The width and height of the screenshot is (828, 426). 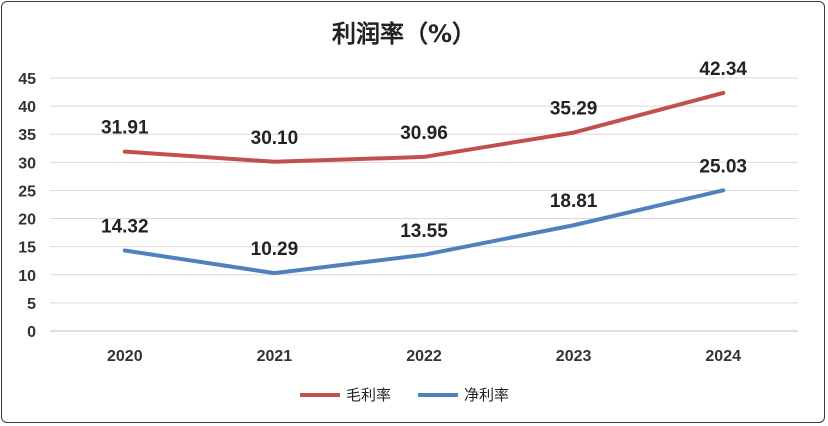 I want to click on y-axis-ticks: 0 5 10 15 20 25 30 35 40 45, so click(x=27, y=206).